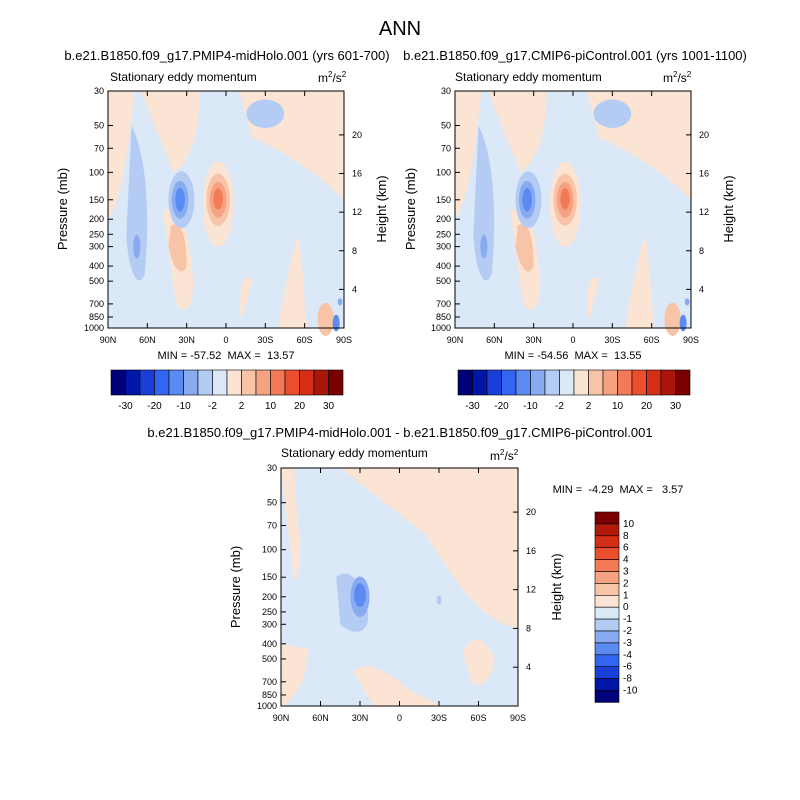  Describe the element at coordinates (410, 209) in the screenshot. I see `panel-2-y-axis-label: Pressure (mb)` at that location.